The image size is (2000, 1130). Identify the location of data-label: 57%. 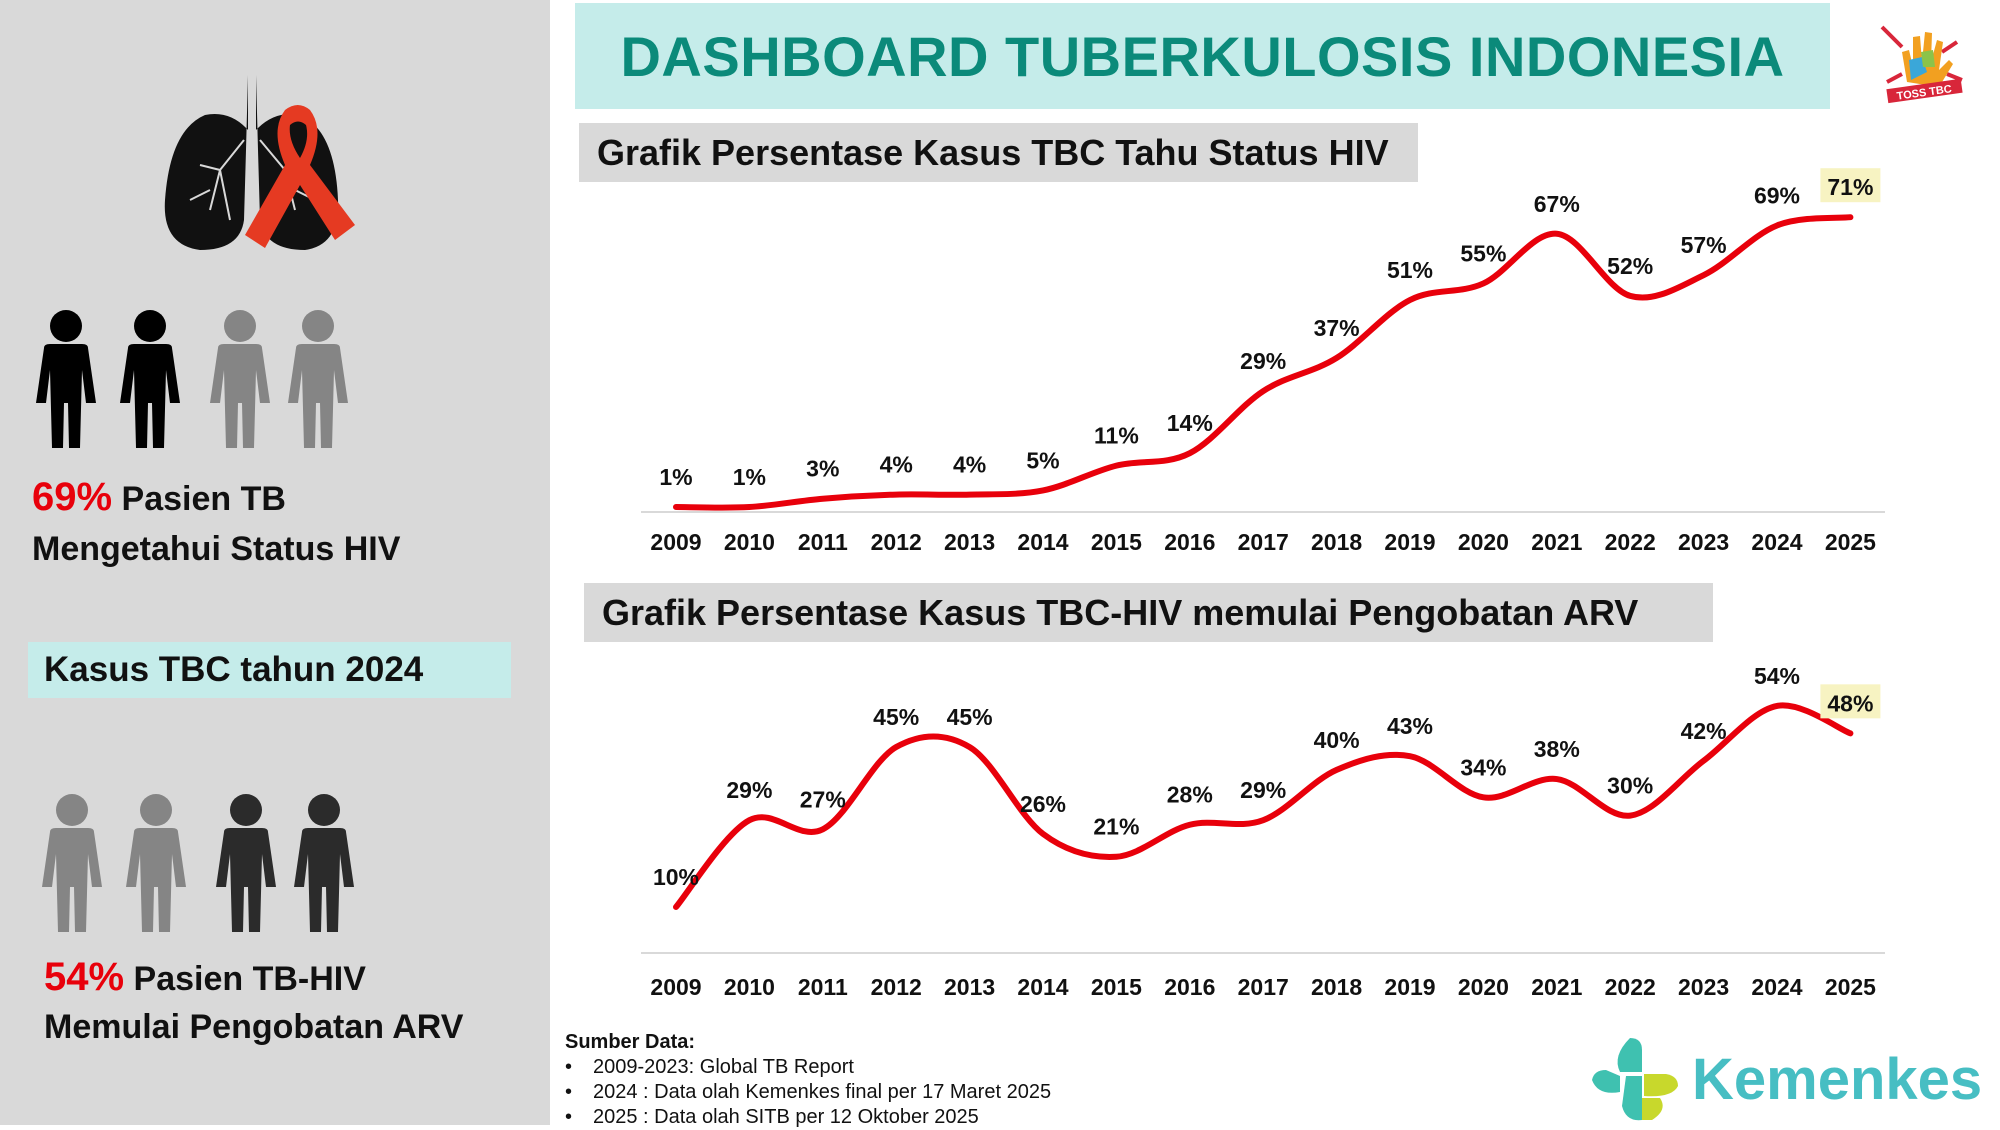
(1704, 245).